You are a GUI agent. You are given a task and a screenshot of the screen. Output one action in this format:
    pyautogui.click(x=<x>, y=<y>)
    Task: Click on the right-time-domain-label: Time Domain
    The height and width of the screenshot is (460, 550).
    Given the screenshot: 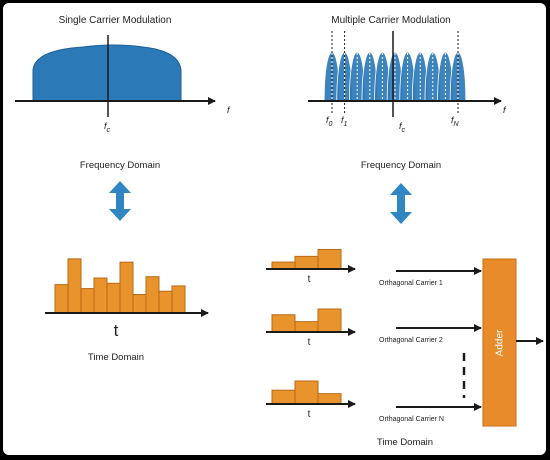 What is the action you would take?
    pyautogui.click(x=405, y=442)
    